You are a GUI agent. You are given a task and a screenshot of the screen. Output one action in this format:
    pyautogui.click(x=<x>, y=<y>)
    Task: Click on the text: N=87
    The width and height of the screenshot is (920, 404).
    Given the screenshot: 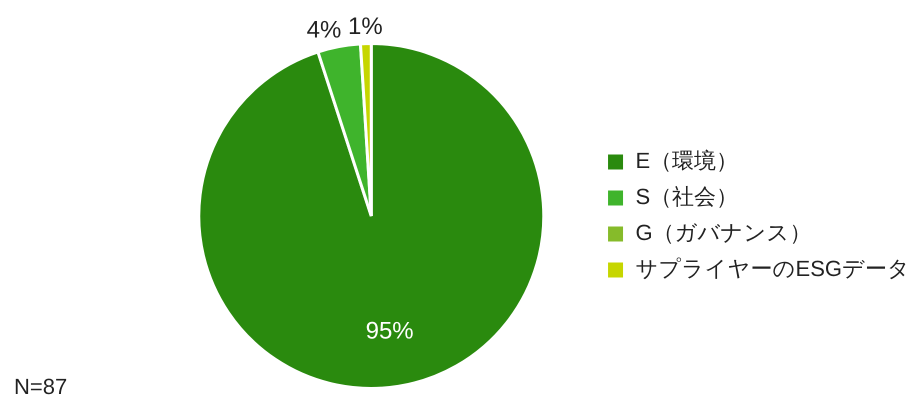 What is the action you would take?
    pyautogui.click(x=41, y=387)
    